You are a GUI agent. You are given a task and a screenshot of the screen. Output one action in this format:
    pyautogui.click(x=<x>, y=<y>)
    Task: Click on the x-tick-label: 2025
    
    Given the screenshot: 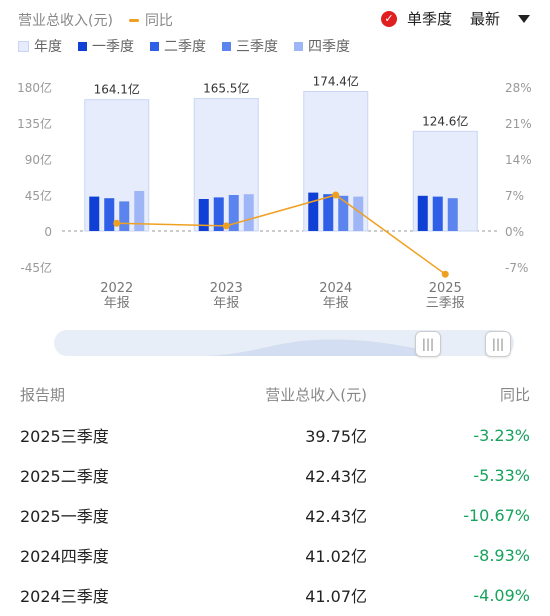 What is the action you would take?
    pyautogui.click(x=445, y=288)
    